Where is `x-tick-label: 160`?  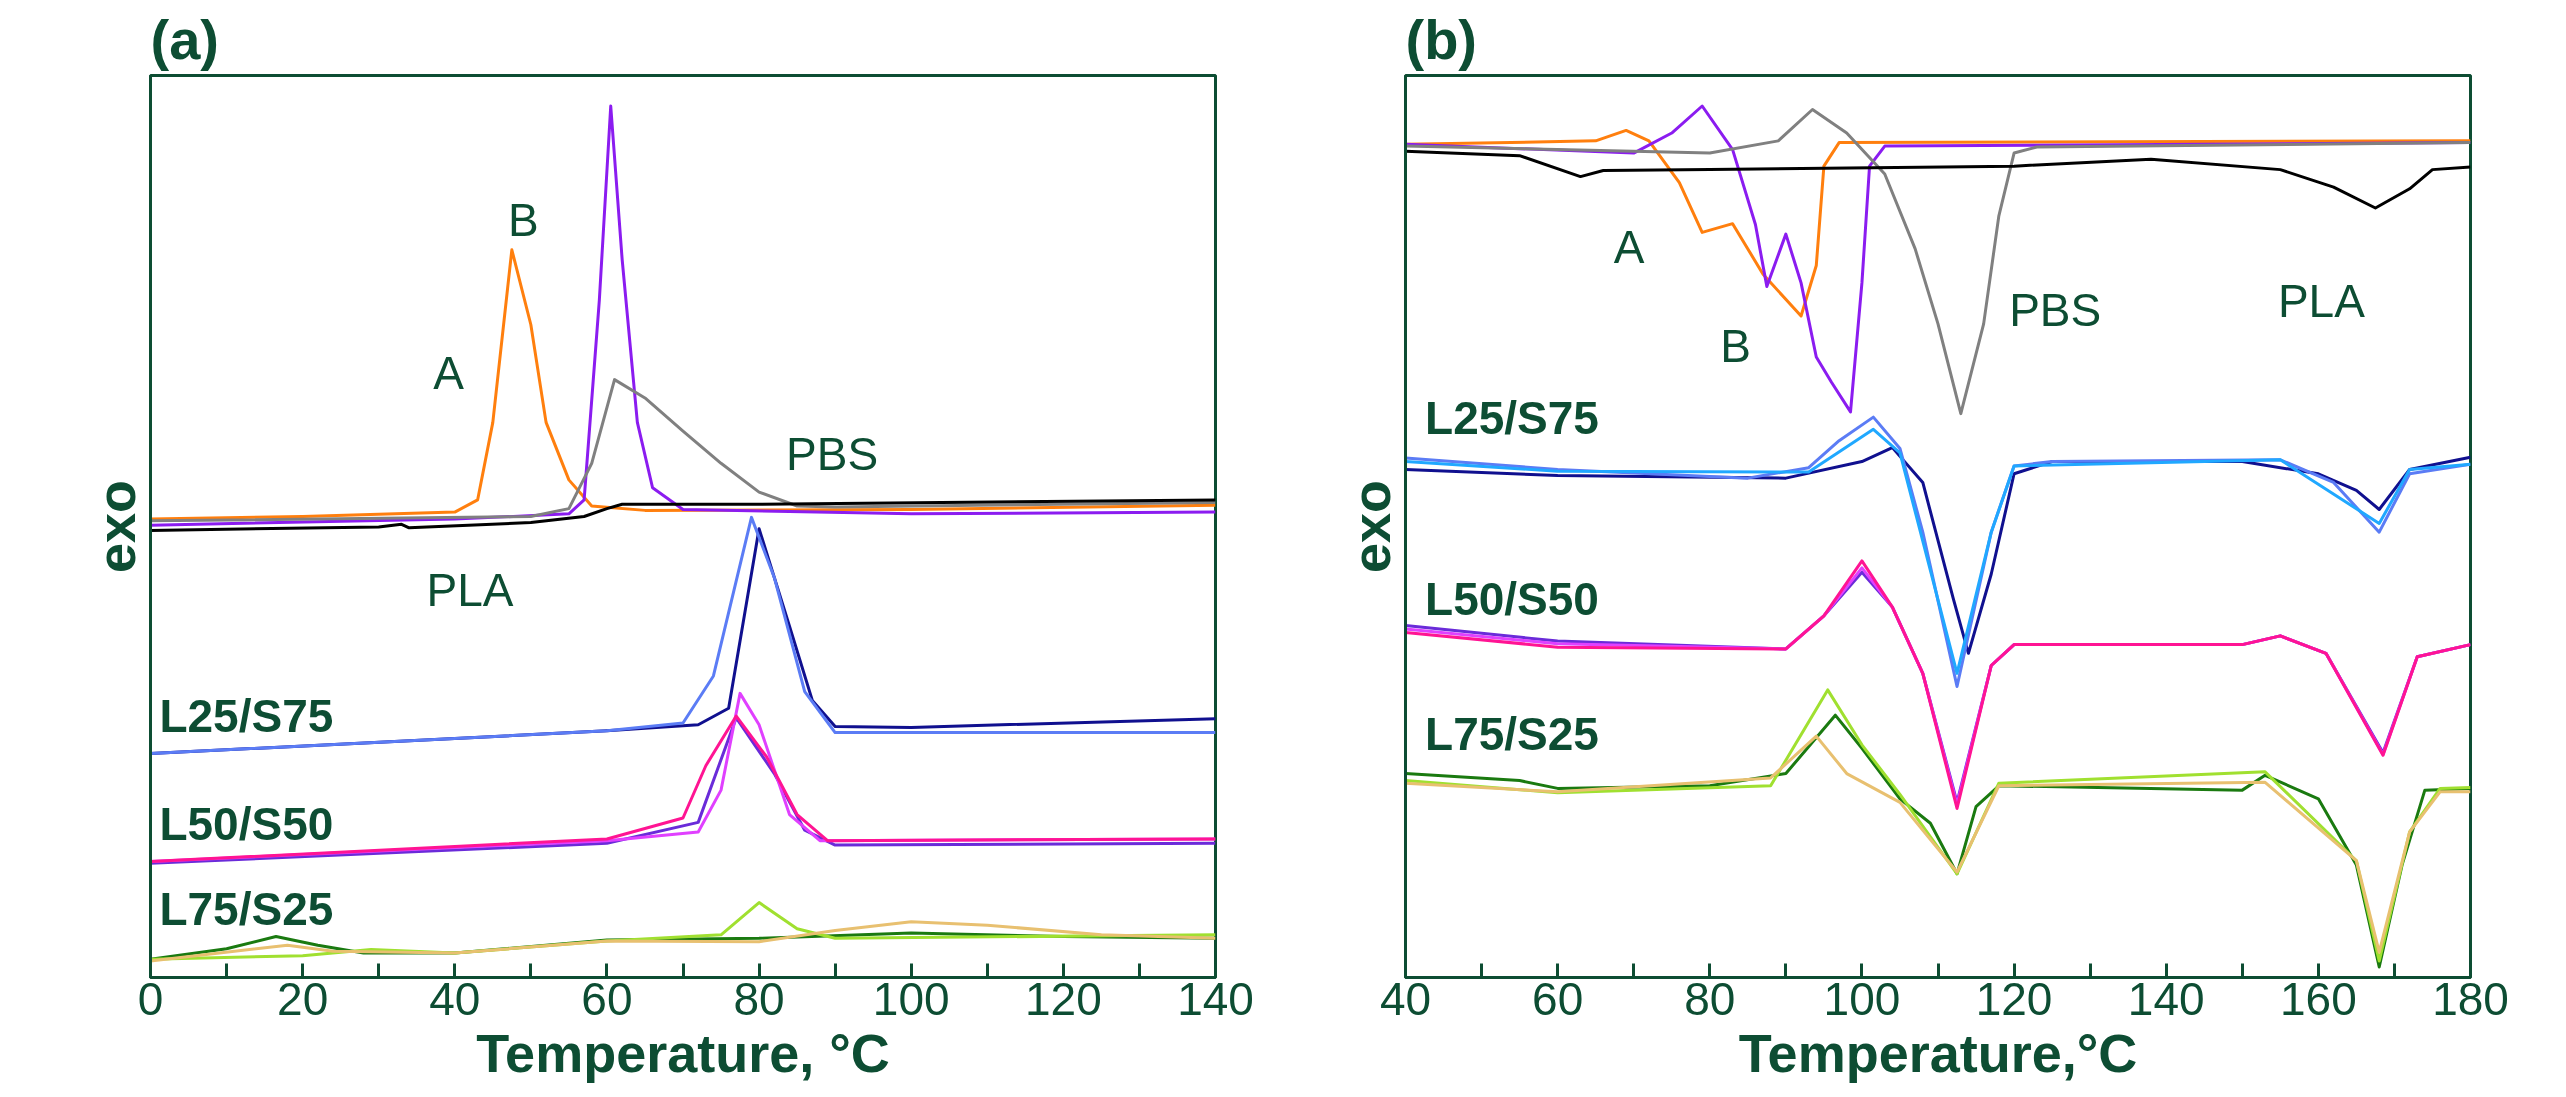
x-tick-label: 160 is located at coordinates (2318, 998).